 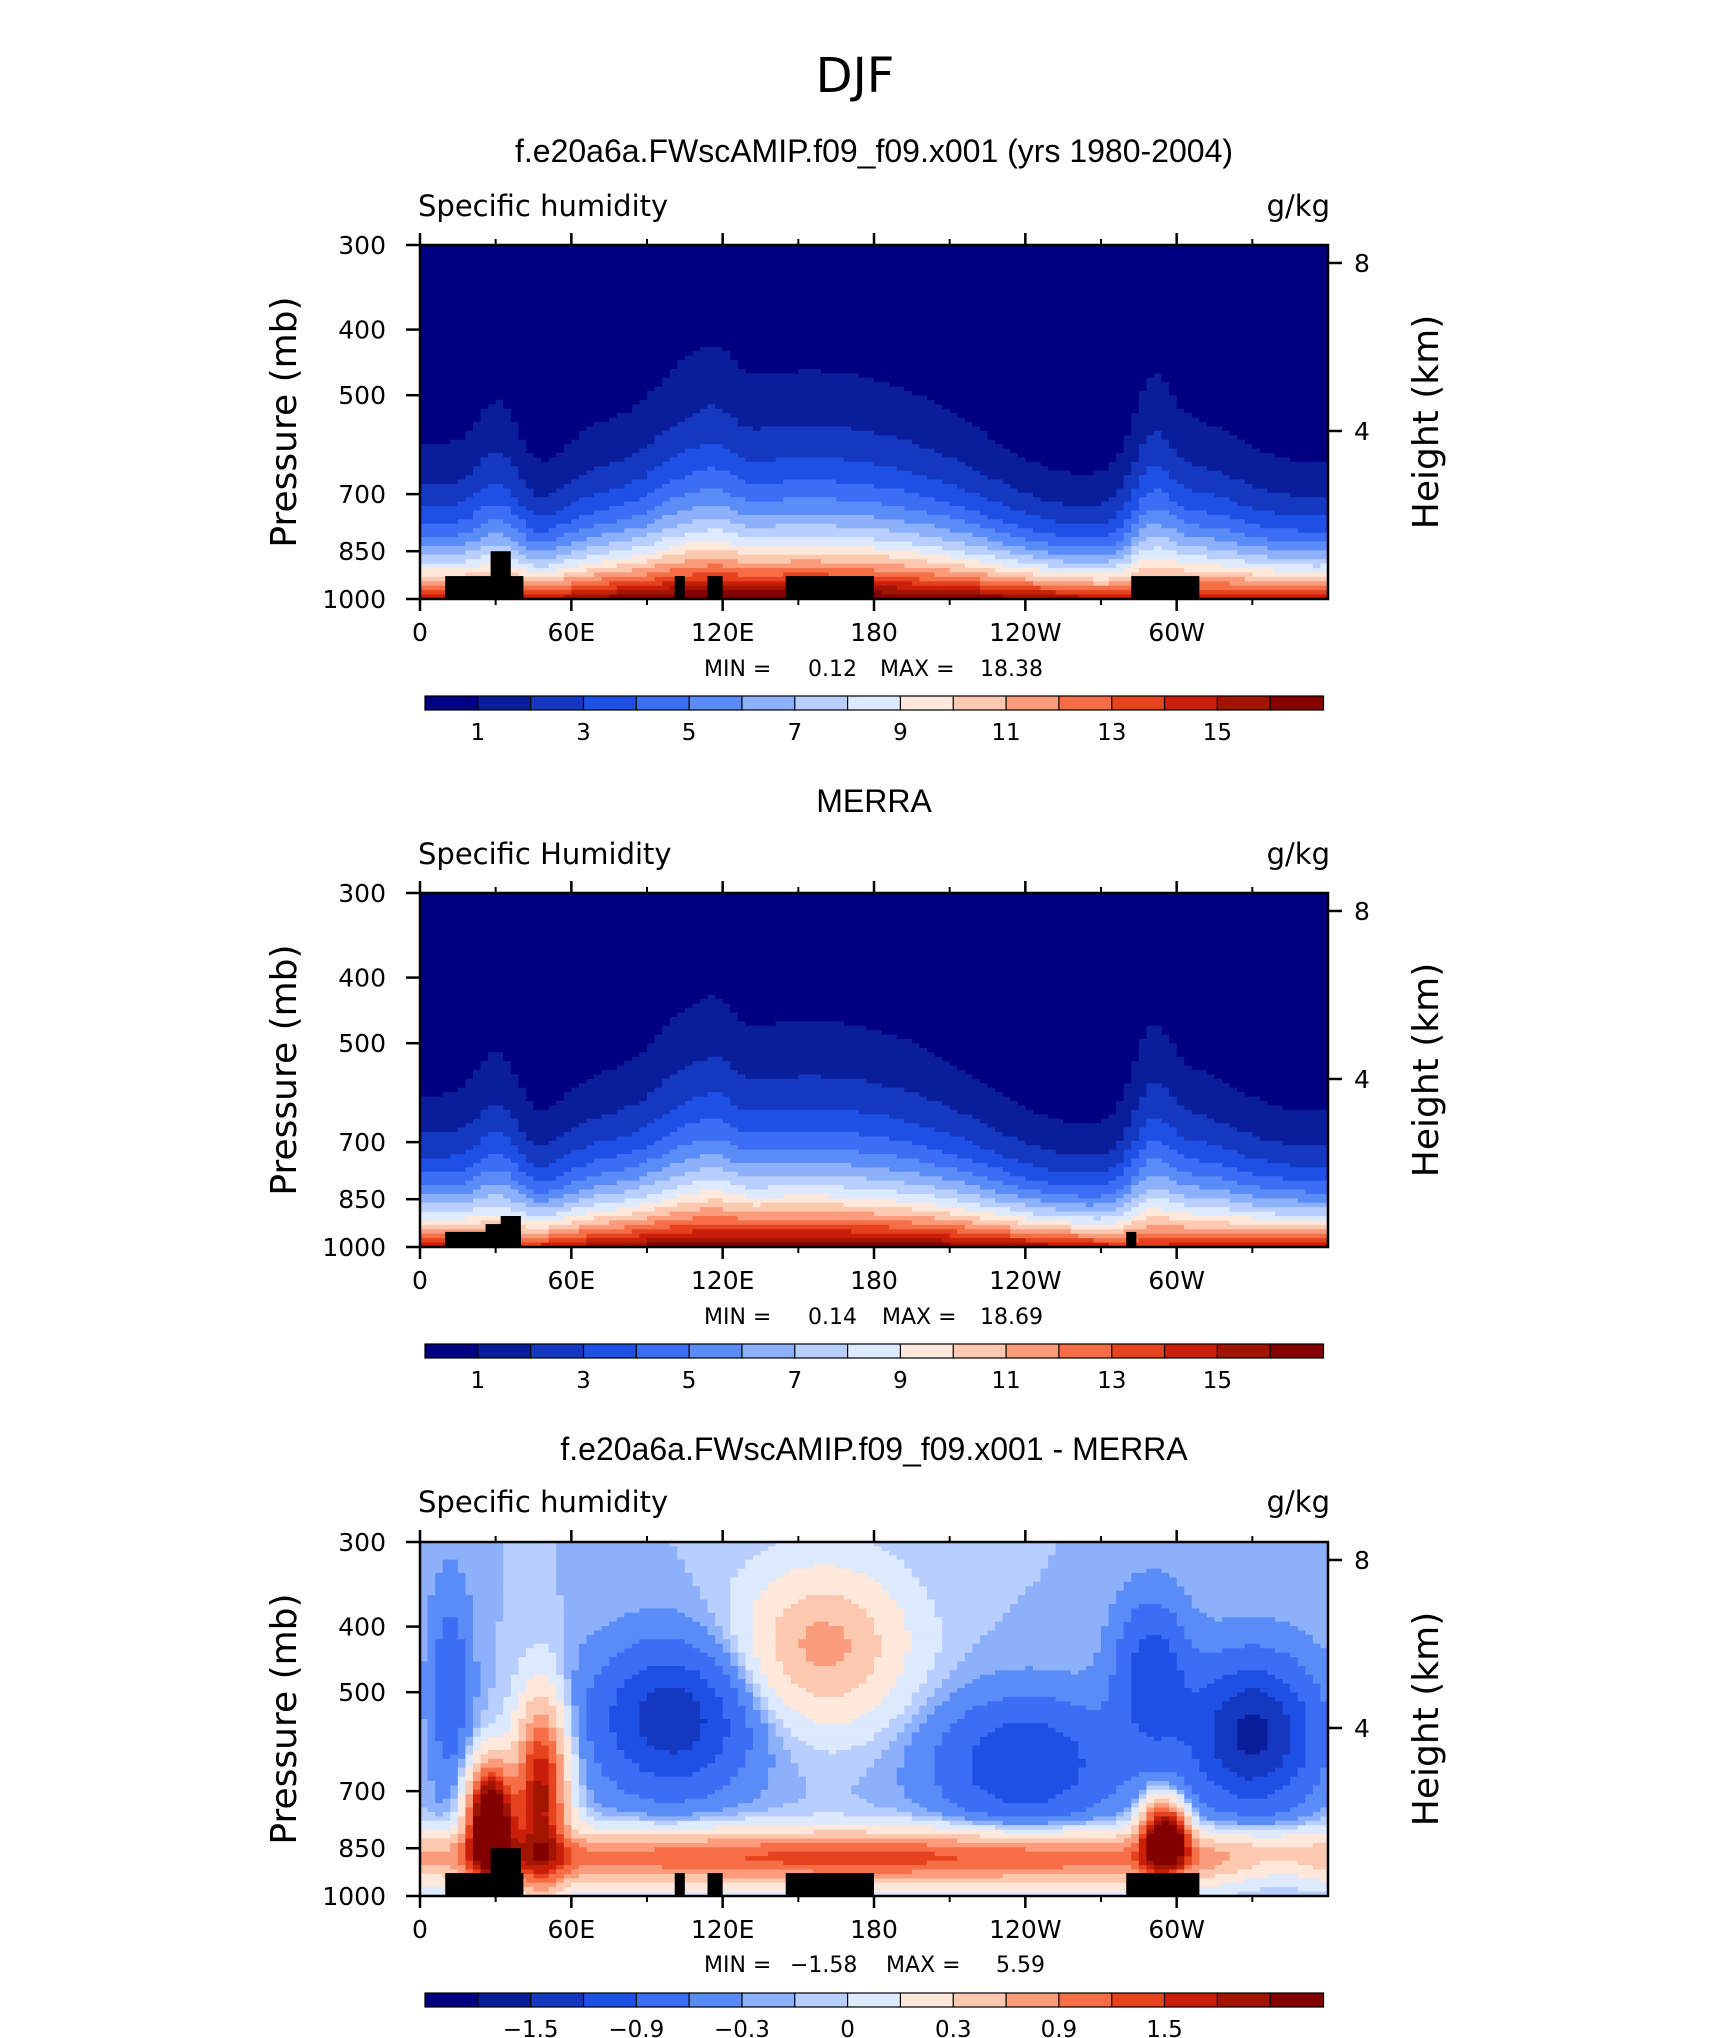 What do you see at coordinates (919, 1317) in the screenshot?
I see `max-label: MAX =` at bounding box center [919, 1317].